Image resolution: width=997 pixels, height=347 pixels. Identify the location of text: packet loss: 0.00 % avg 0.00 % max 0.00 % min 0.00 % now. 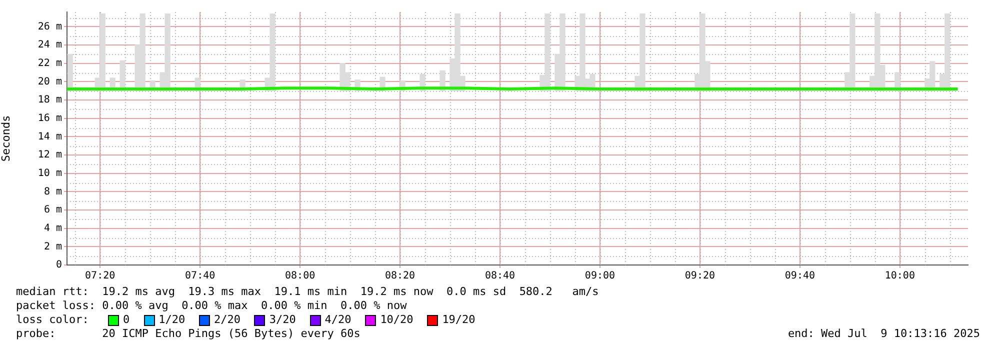
(211, 305).